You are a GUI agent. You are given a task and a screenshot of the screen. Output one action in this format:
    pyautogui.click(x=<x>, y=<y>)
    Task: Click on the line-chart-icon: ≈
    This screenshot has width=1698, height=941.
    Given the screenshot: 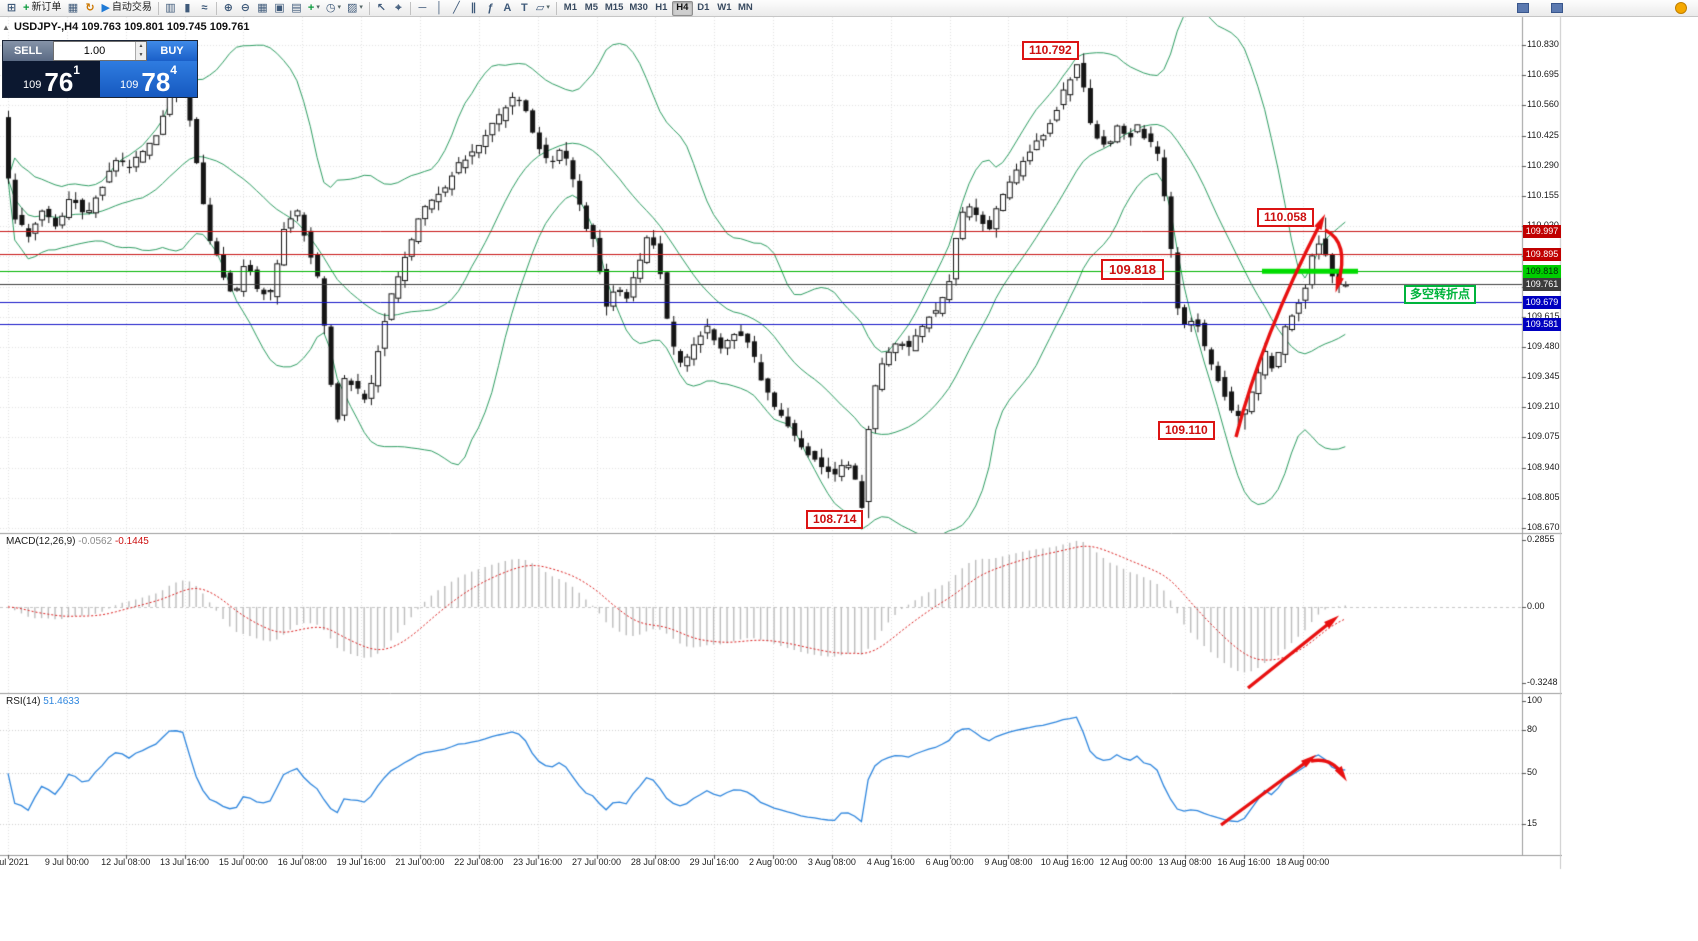 What is the action you would take?
    pyautogui.click(x=204, y=8)
    